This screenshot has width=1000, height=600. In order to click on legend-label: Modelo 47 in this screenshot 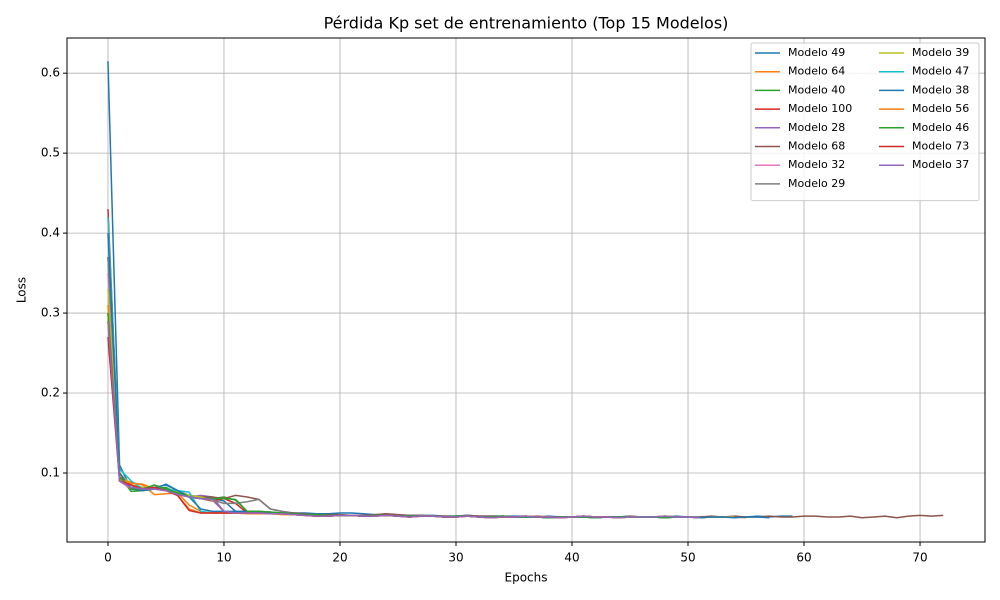, I will do `click(940, 71)`.